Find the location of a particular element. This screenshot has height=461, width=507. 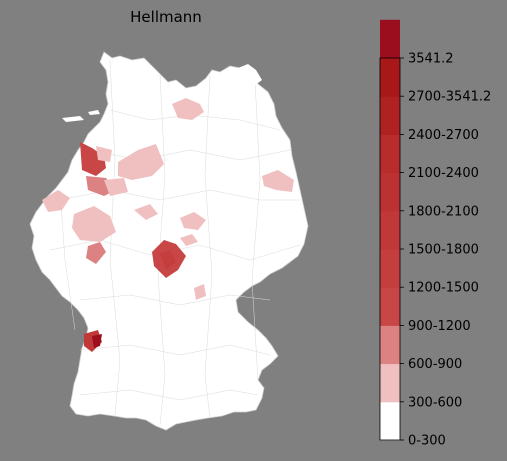

colorbar-tick-label: 0-300 is located at coordinates (427, 441).